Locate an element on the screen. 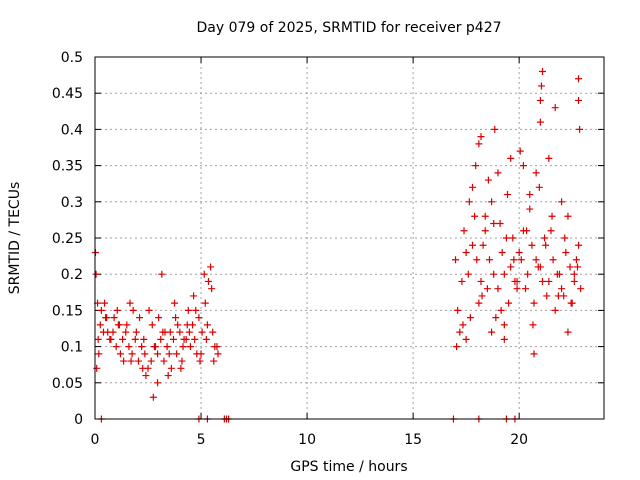  x-tick-label: 5 is located at coordinates (201, 440).